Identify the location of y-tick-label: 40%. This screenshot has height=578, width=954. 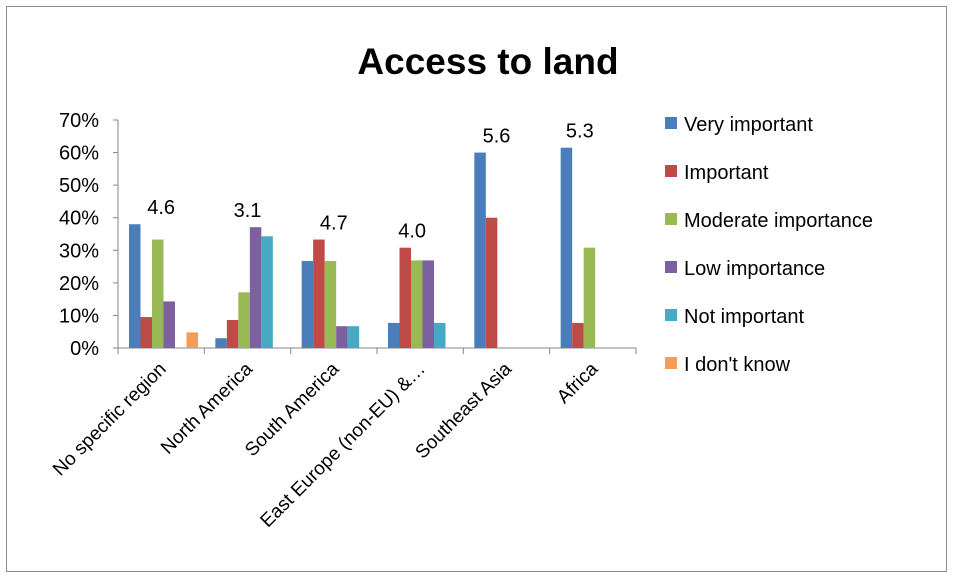
(79, 219).